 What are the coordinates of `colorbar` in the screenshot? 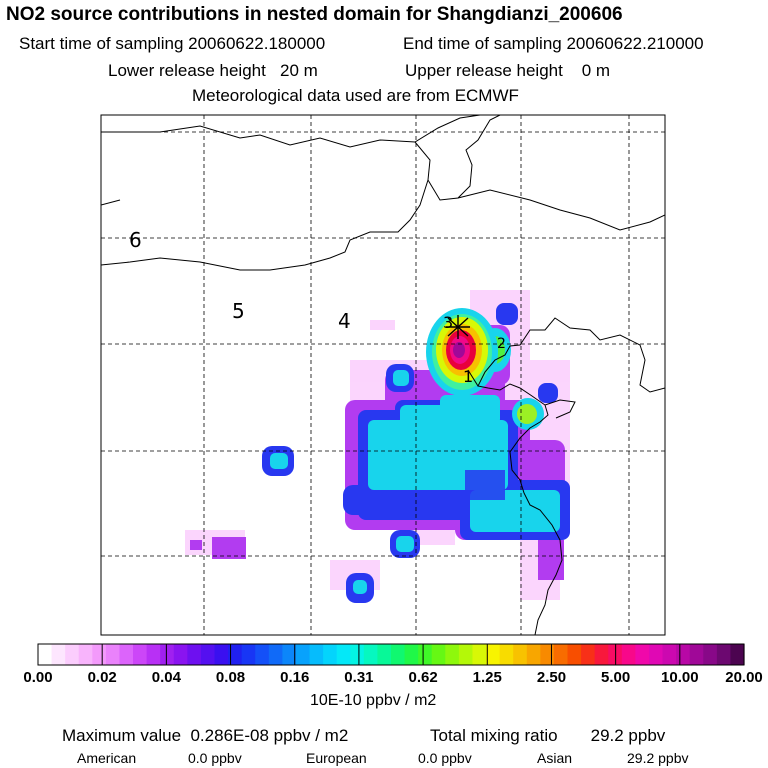 It's located at (391, 654).